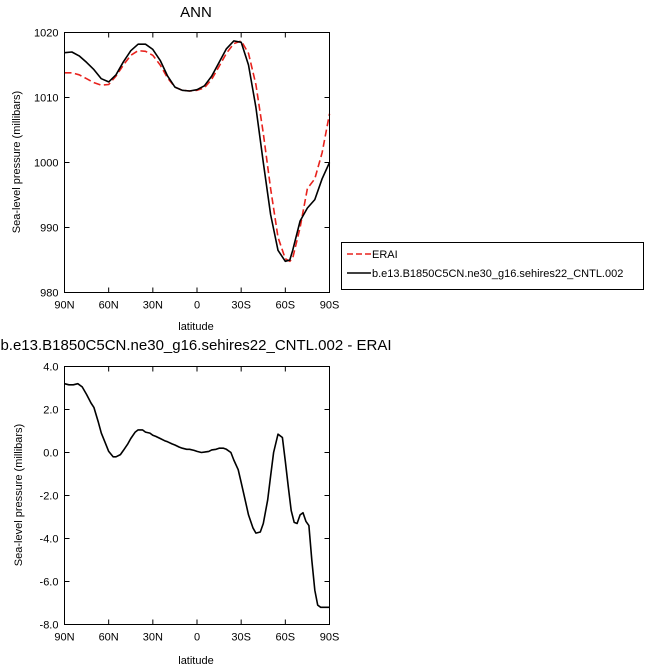 This screenshot has height=671, width=649. Describe the element at coordinates (64, 306) in the screenshot. I see `top-x-tick-label: 90N` at that location.